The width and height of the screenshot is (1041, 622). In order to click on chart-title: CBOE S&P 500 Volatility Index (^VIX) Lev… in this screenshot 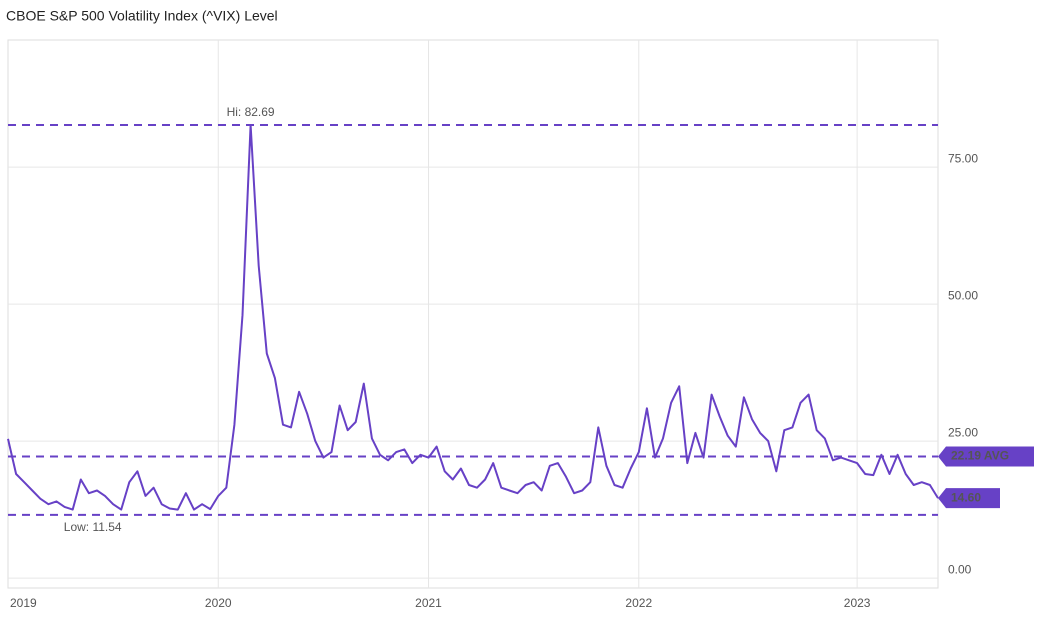, I will do `click(142, 16)`.